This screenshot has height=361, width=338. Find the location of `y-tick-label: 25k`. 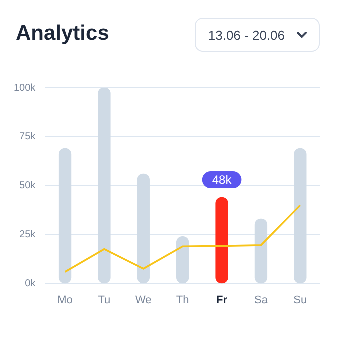

y-tick-label: 25k is located at coordinates (28, 235).